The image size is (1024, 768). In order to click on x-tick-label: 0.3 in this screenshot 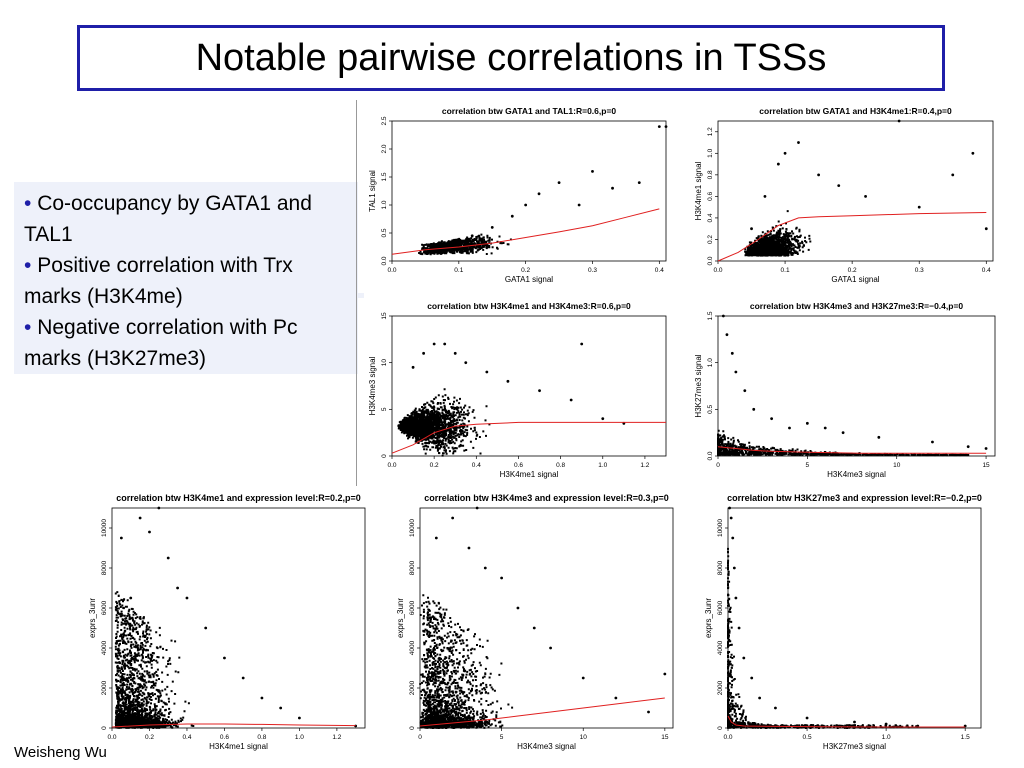, I will do `click(919, 270)`.